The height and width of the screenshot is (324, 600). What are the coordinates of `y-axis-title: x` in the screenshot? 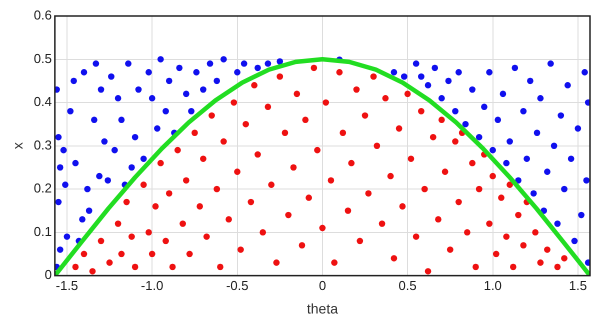 It's located at (17, 146).